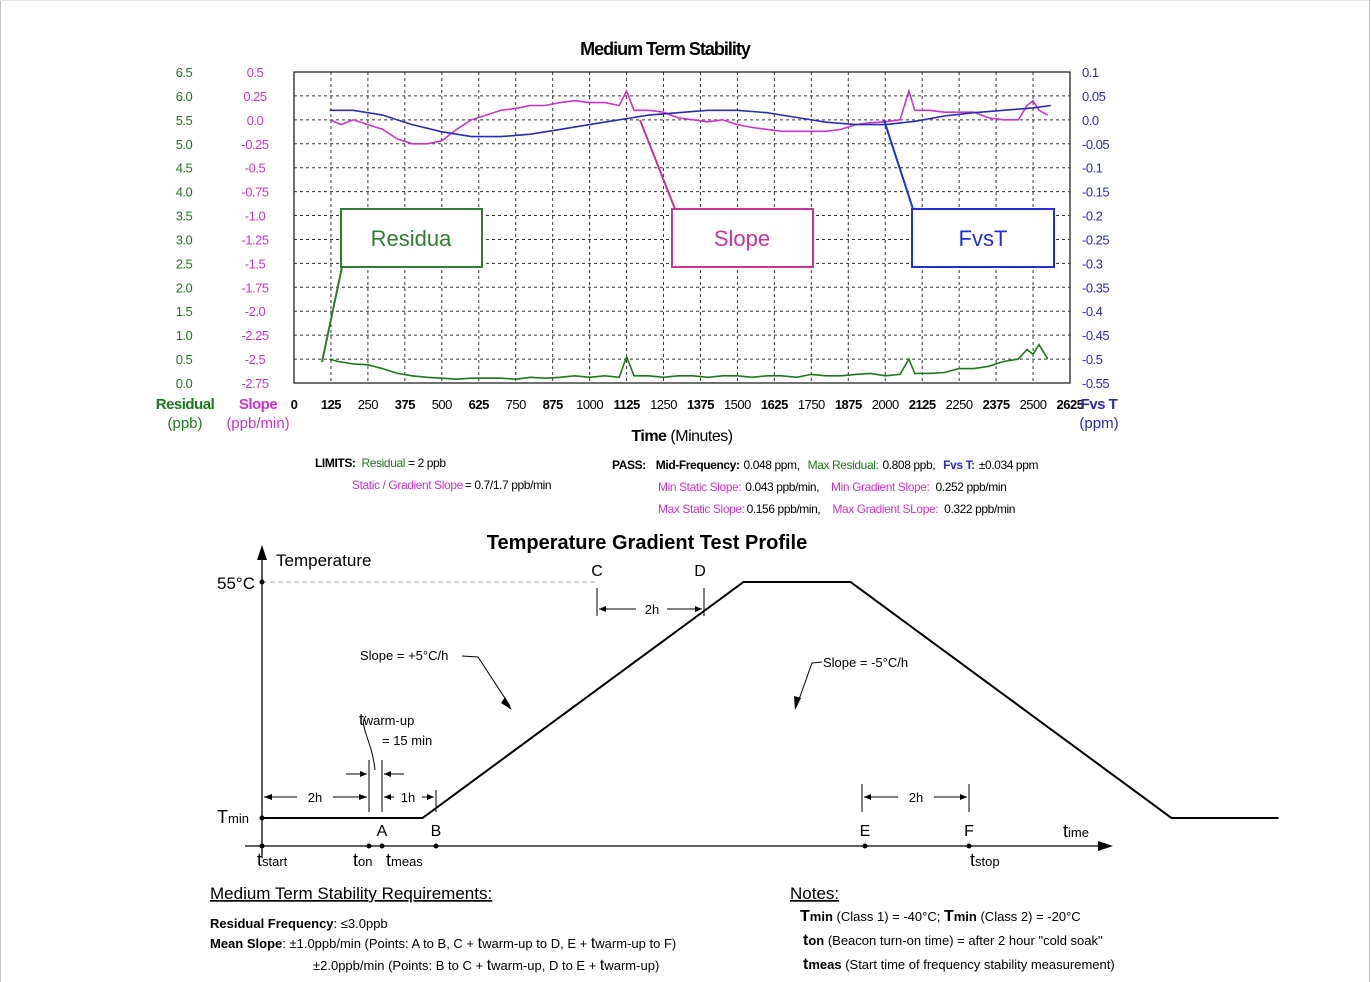  What do you see at coordinates (331, 404) in the screenshot?
I see `x-tick-label: 125` at bounding box center [331, 404].